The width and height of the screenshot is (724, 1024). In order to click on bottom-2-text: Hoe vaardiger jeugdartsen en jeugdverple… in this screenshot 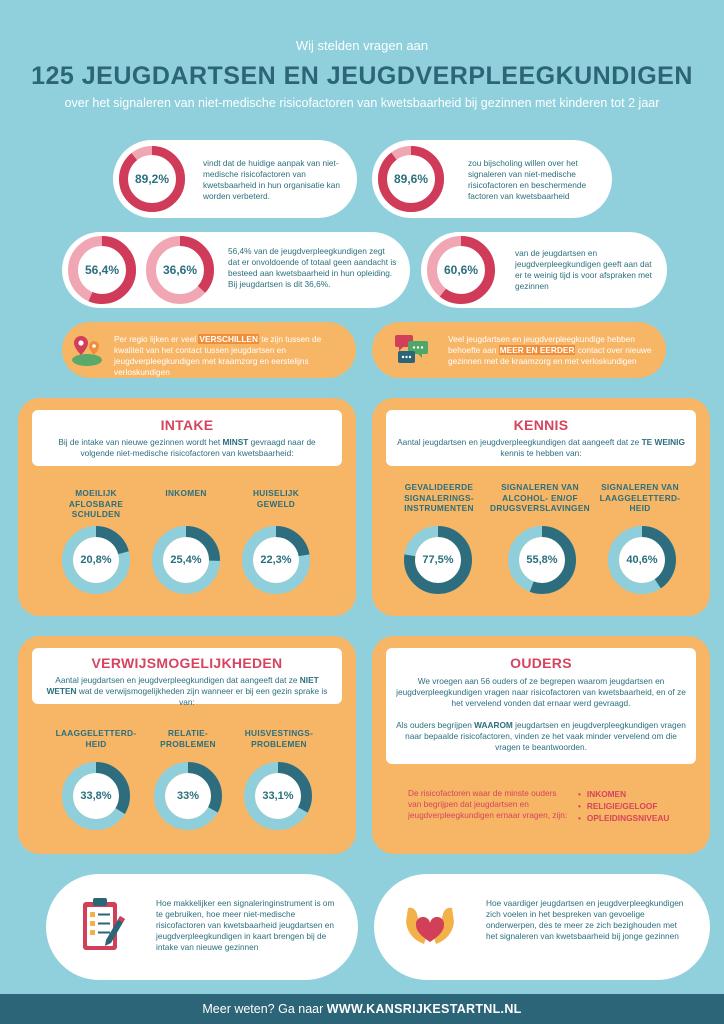, I will do `click(585, 919)`.